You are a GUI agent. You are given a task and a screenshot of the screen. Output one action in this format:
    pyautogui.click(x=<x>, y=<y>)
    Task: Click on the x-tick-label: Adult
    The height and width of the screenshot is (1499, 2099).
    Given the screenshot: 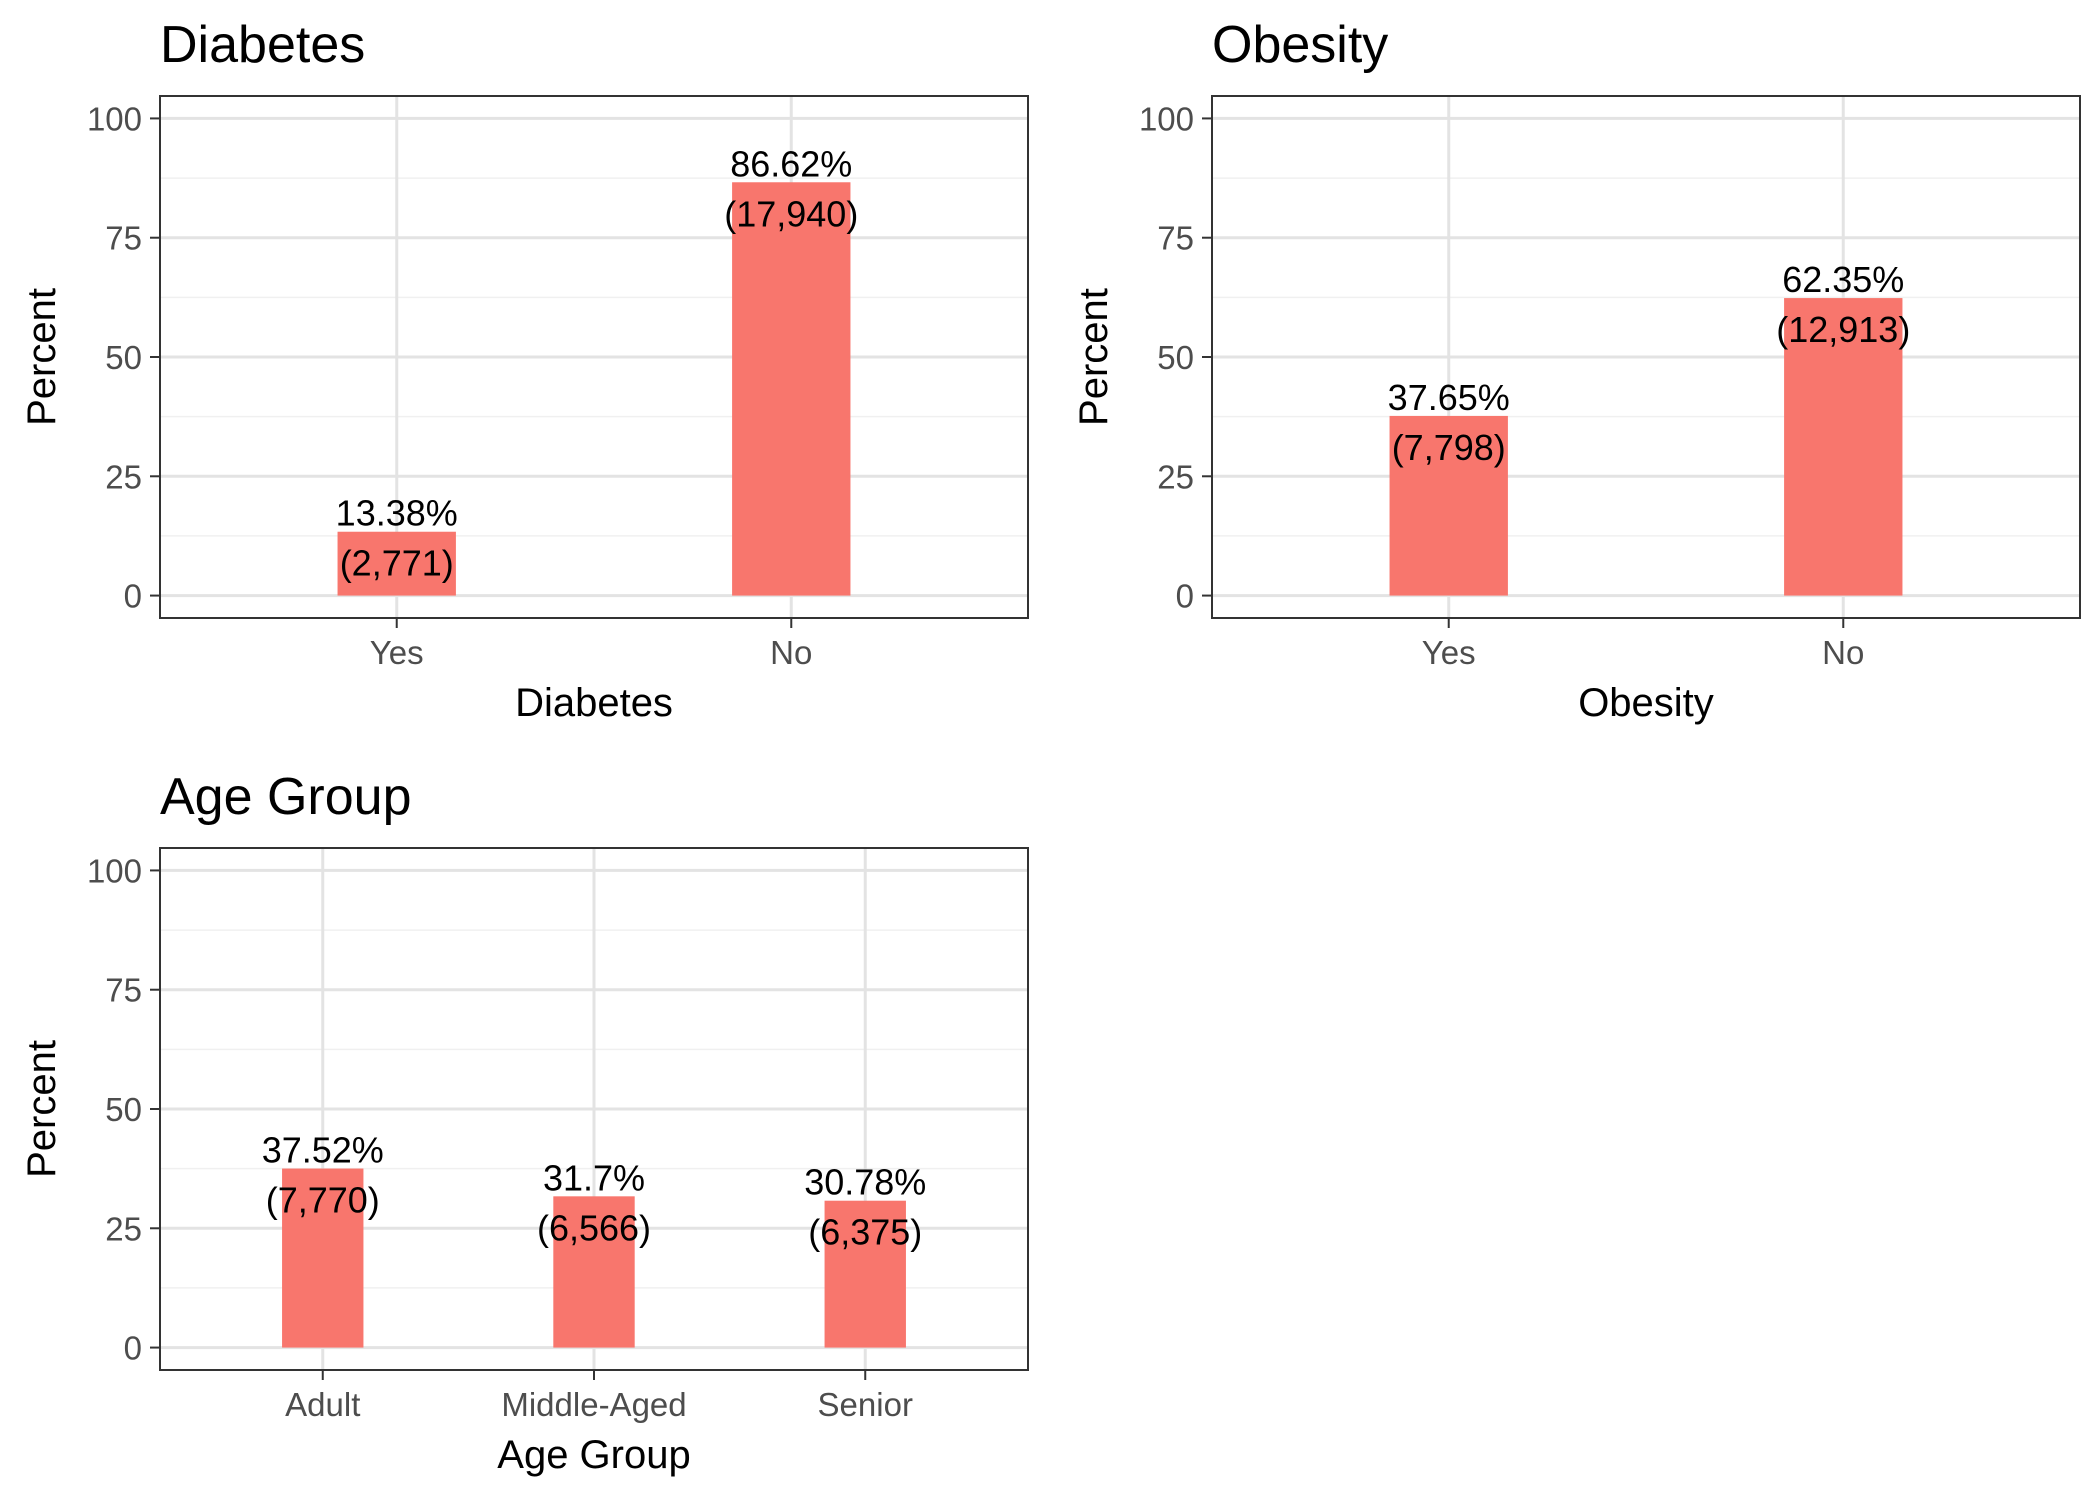 What is the action you would take?
    pyautogui.click(x=322, y=1404)
    